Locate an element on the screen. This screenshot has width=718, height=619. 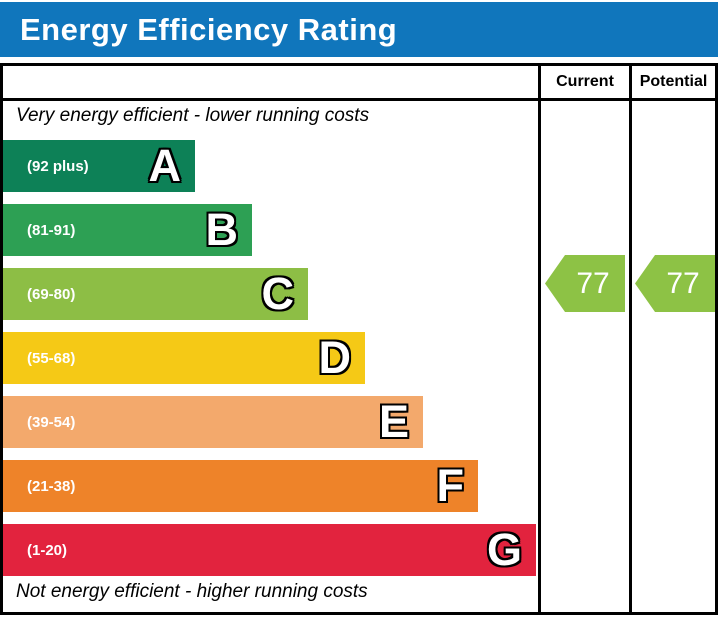
band-e-bar: (39-54) E is located at coordinates (213, 422).